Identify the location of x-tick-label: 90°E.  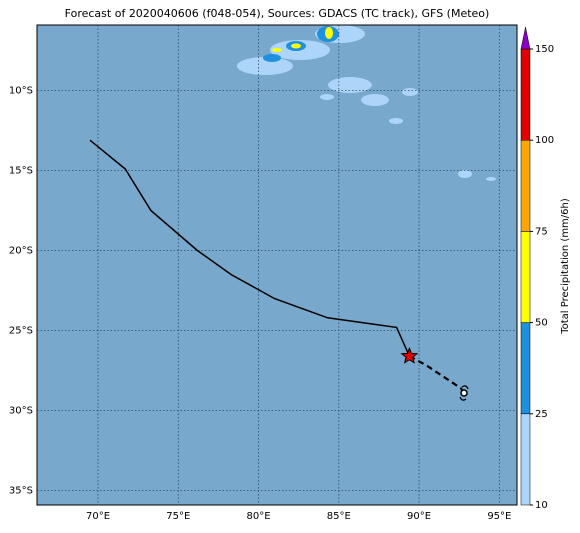
(419, 516).